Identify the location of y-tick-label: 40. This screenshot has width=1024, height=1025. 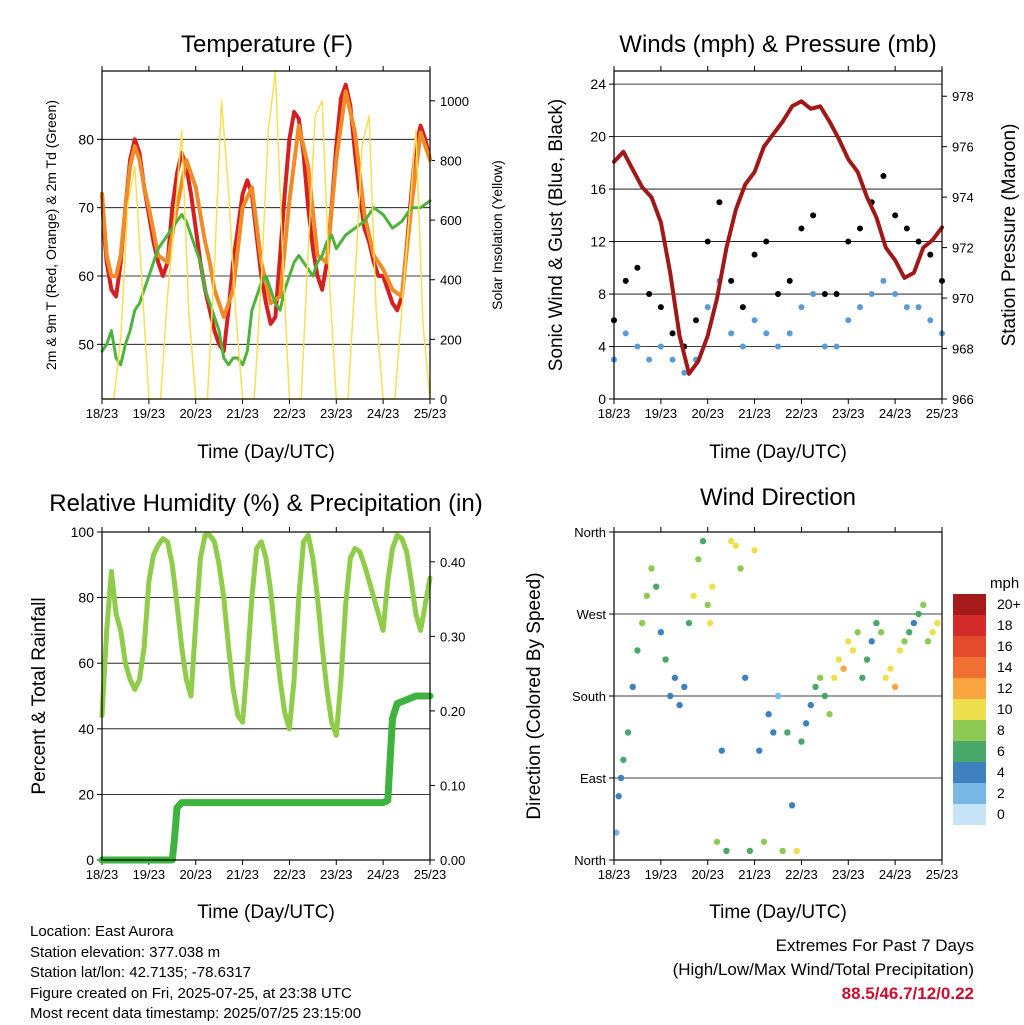
(86, 729).